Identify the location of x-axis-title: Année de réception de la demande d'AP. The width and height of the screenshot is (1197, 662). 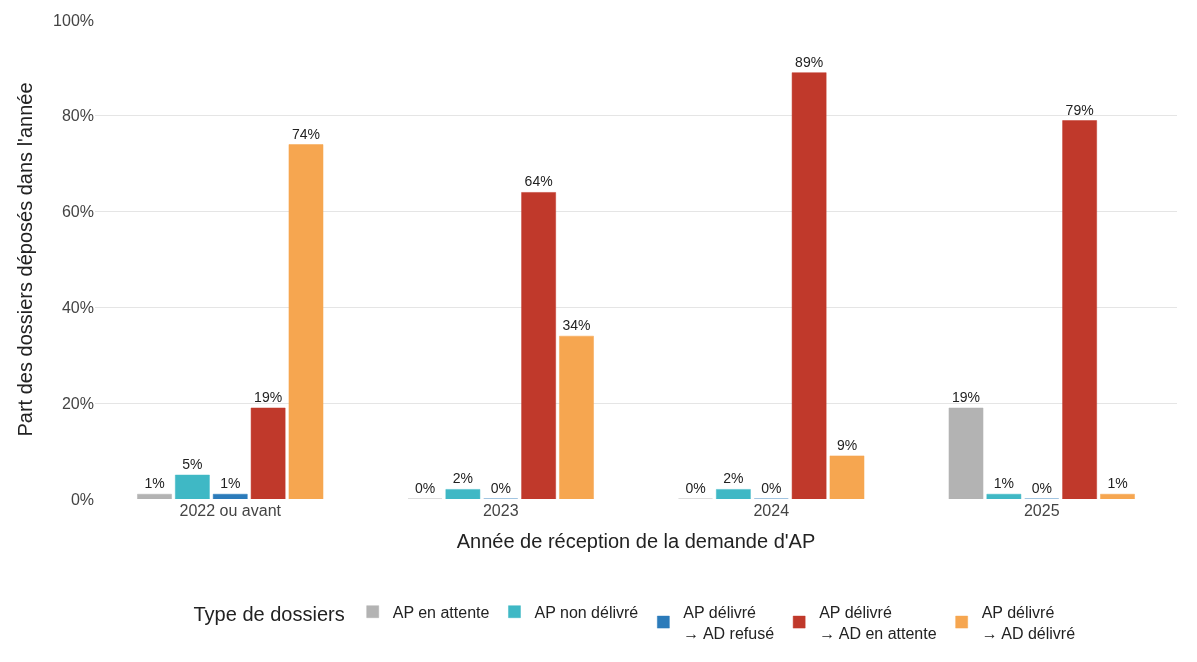
(636, 540).